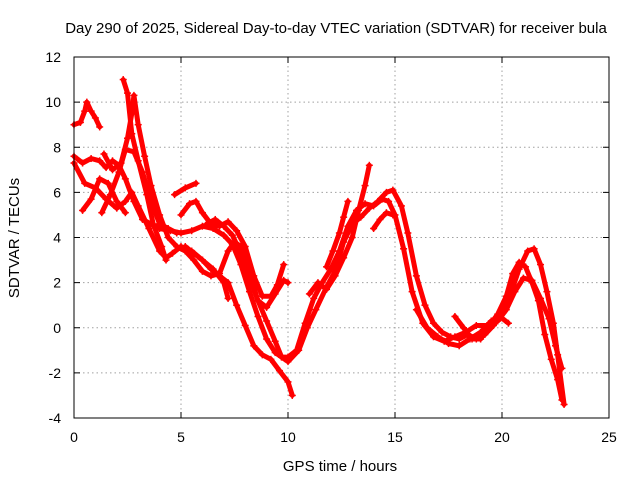 Image resolution: width=640 pixels, height=480 pixels. What do you see at coordinates (57, 328) in the screenshot?
I see `y-tick-label: 0` at bounding box center [57, 328].